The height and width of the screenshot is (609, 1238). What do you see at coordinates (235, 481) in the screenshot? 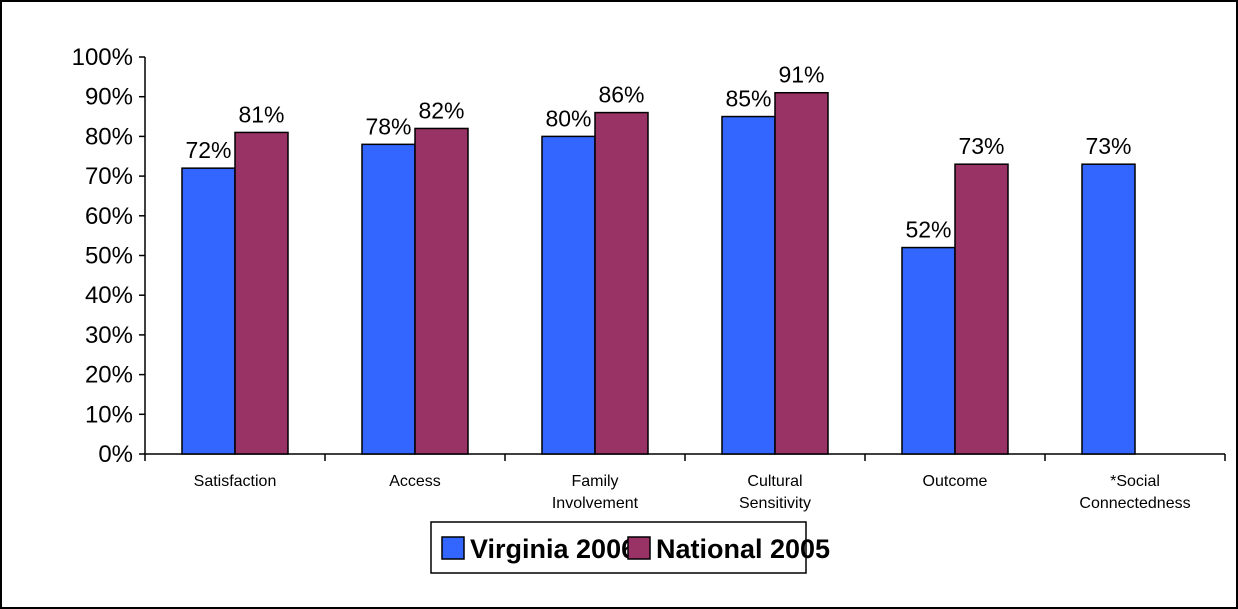
I see `x-category-label: Satisfaction` at bounding box center [235, 481].